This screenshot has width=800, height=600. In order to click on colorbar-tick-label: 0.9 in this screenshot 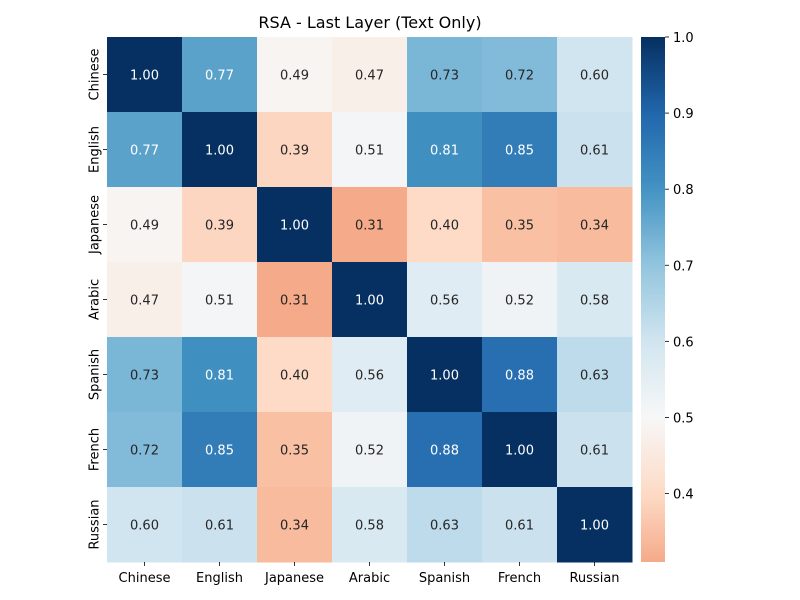, I will do `click(683, 114)`.